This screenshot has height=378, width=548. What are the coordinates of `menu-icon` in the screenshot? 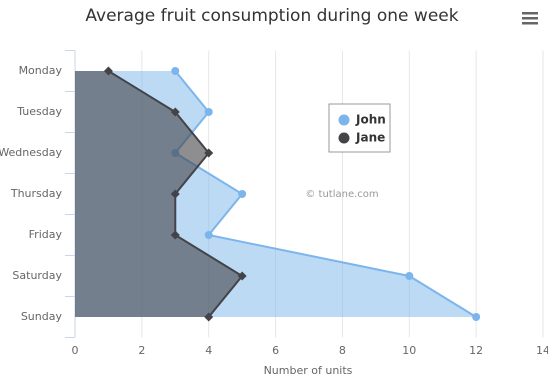 It's located at (530, 18).